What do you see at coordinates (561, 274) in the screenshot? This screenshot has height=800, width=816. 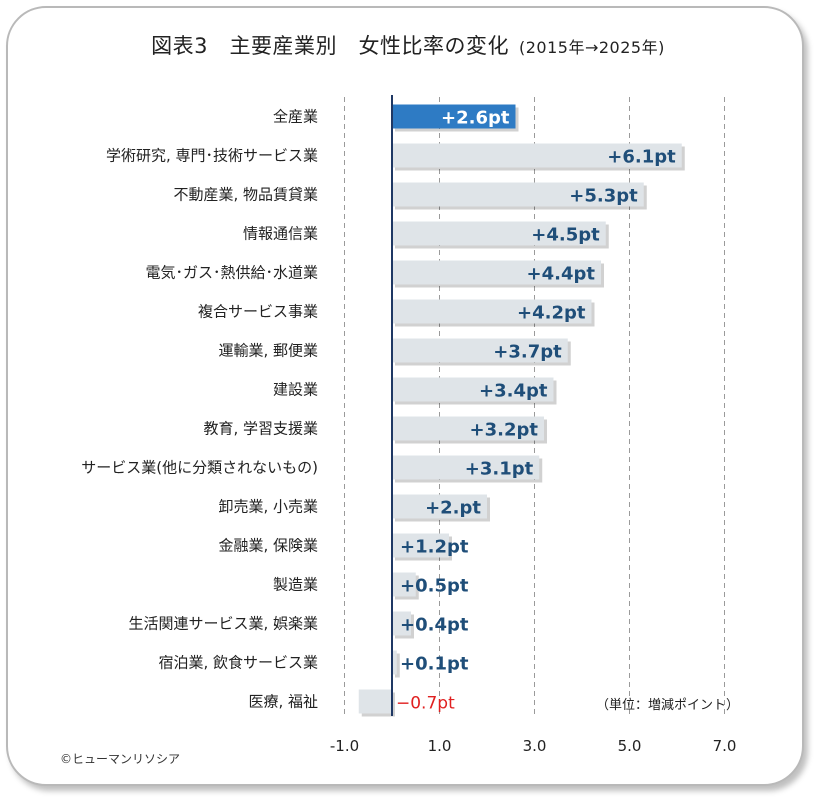 I see `value-label: +4.4pt` at bounding box center [561, 274].